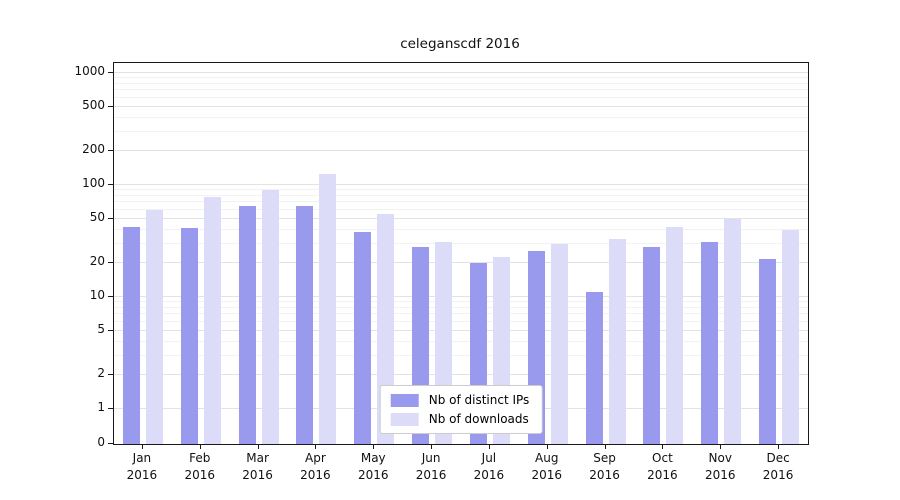  What do you see at coordinates (662, 458) in the screenshot?
I see `x-tick-month: Oct` at bounding box center [662, 458].